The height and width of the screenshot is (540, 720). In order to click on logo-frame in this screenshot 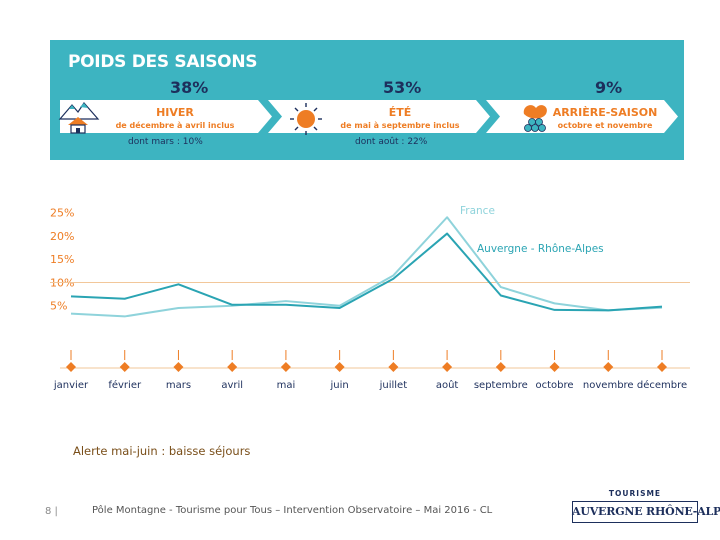, I will do `click(635, 512)`.